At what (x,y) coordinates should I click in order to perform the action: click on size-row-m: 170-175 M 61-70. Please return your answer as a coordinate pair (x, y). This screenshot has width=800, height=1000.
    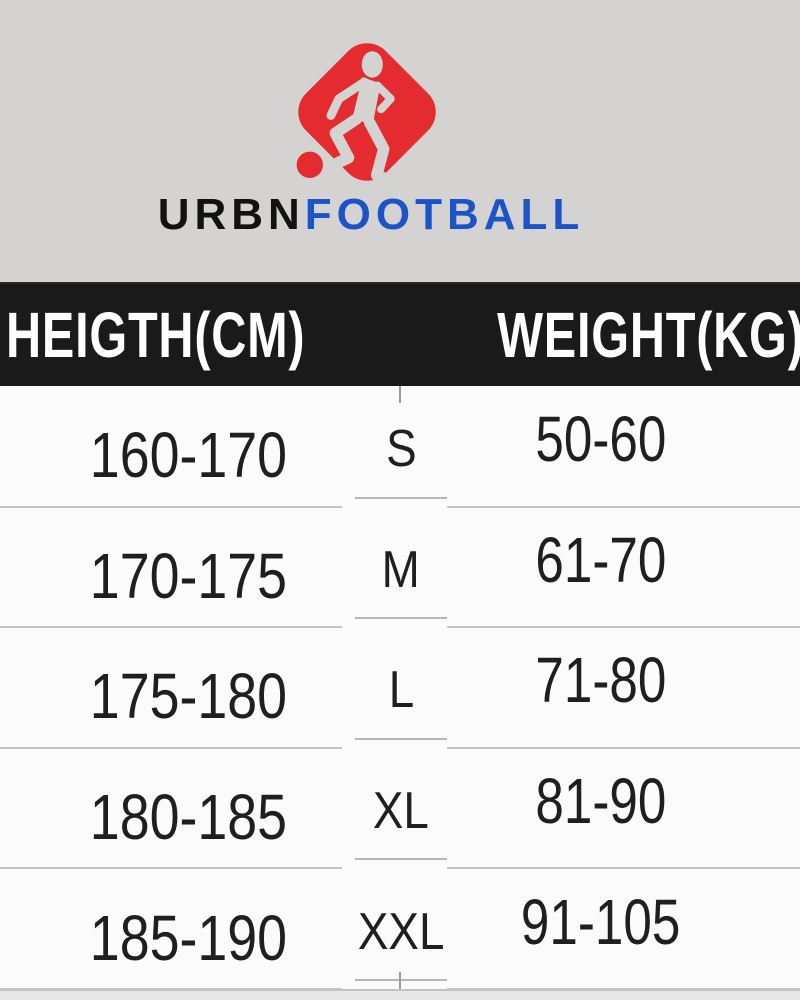
    Looking at the image, I should click on (400, 568).